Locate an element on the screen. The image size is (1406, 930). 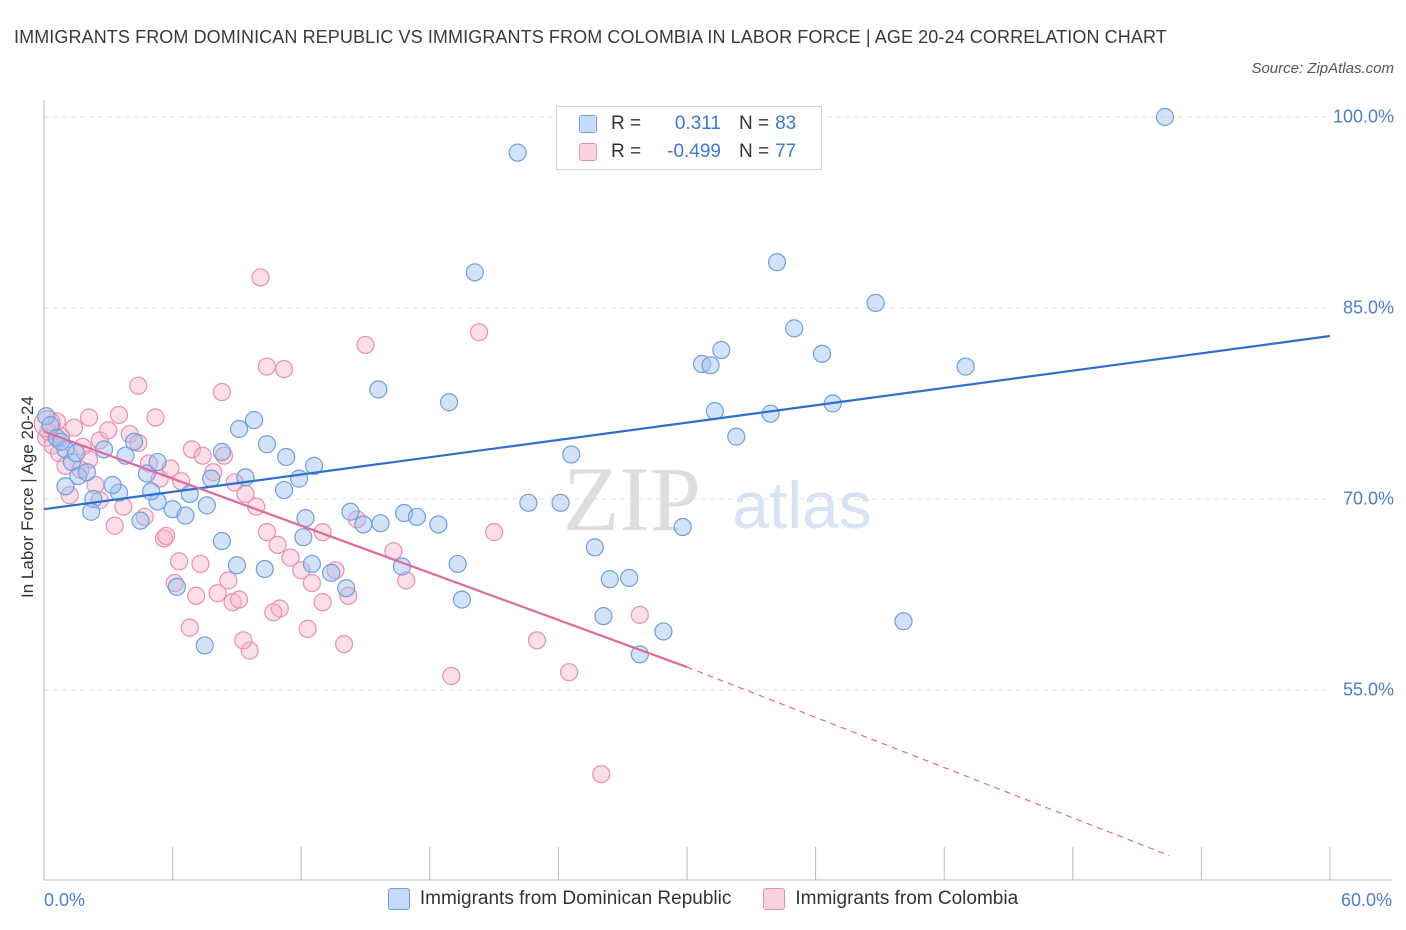
legend-r-value: 0.311 is located at coordinates (697, 123).